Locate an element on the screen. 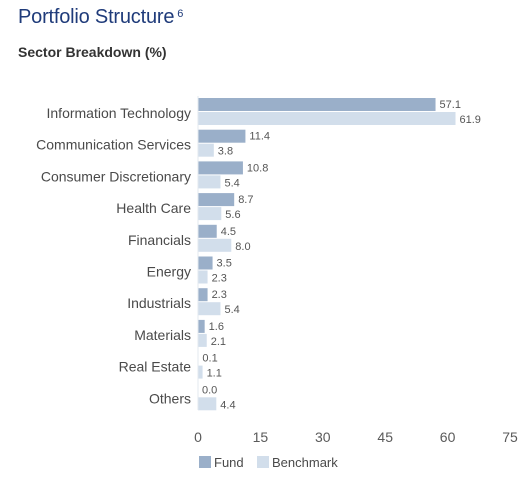 This screenshot has width=529, height=480. benchmark-value-label: 8.0 is located at coordinates (242, 247).